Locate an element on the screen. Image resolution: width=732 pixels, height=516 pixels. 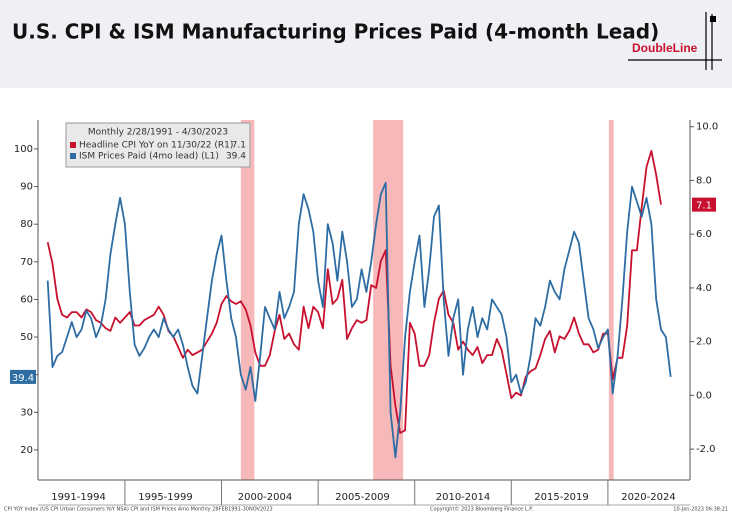
legend-label: Headline CPI YoY on 11/30/22 (R1) is located at coordinates (156, 146).